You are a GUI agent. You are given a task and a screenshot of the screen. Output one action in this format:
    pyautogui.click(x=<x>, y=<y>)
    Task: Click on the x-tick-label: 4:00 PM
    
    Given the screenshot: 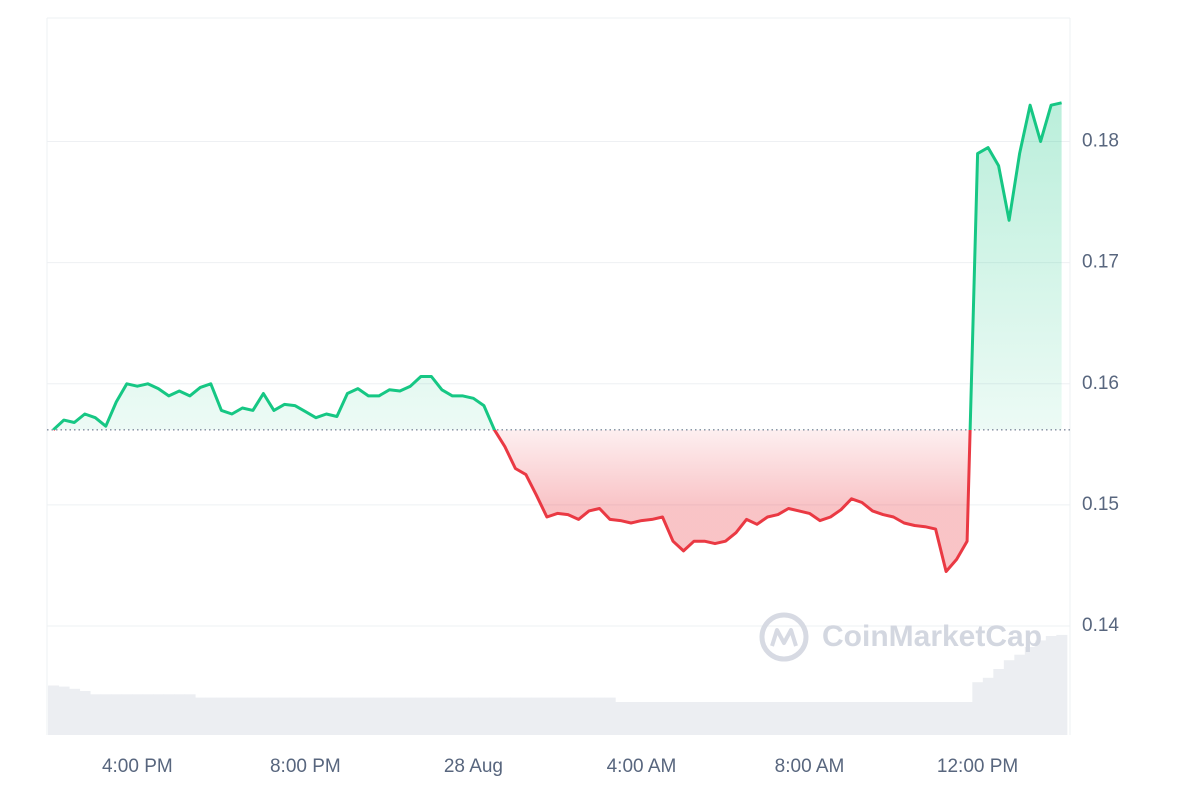 What is the action you would take?
    pyautogui.click(x=137, y=766)
    